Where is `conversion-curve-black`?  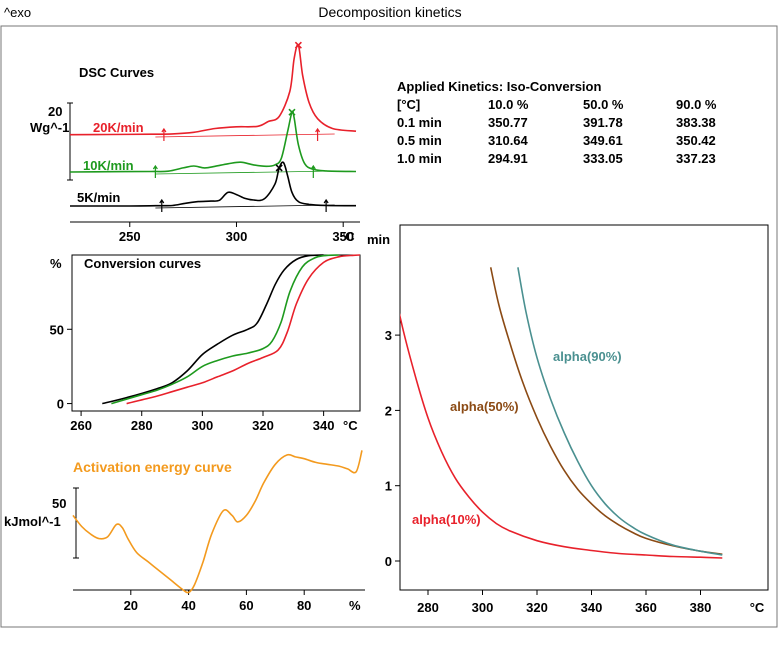
conversion-curve-black is located at coordinates (213, 329).